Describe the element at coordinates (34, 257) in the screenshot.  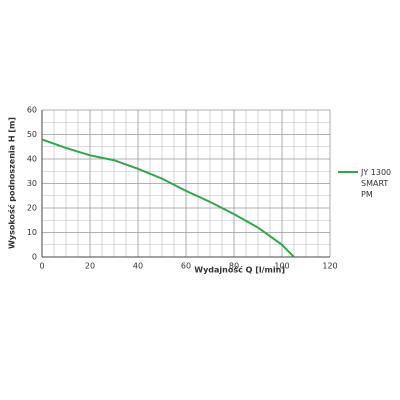
I see `y-tick-label: 0` at that location.